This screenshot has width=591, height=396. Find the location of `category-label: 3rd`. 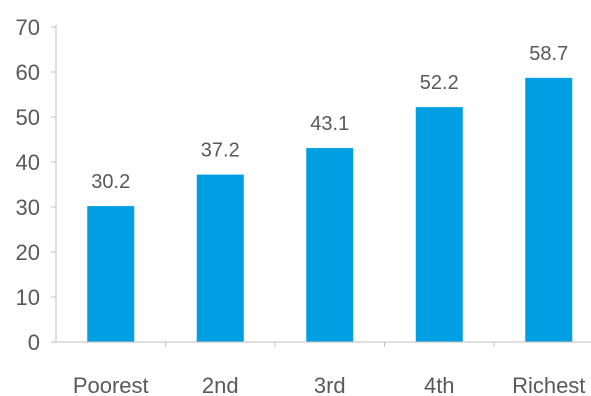

category-label: 3rd is located at coordinates (330, 384).